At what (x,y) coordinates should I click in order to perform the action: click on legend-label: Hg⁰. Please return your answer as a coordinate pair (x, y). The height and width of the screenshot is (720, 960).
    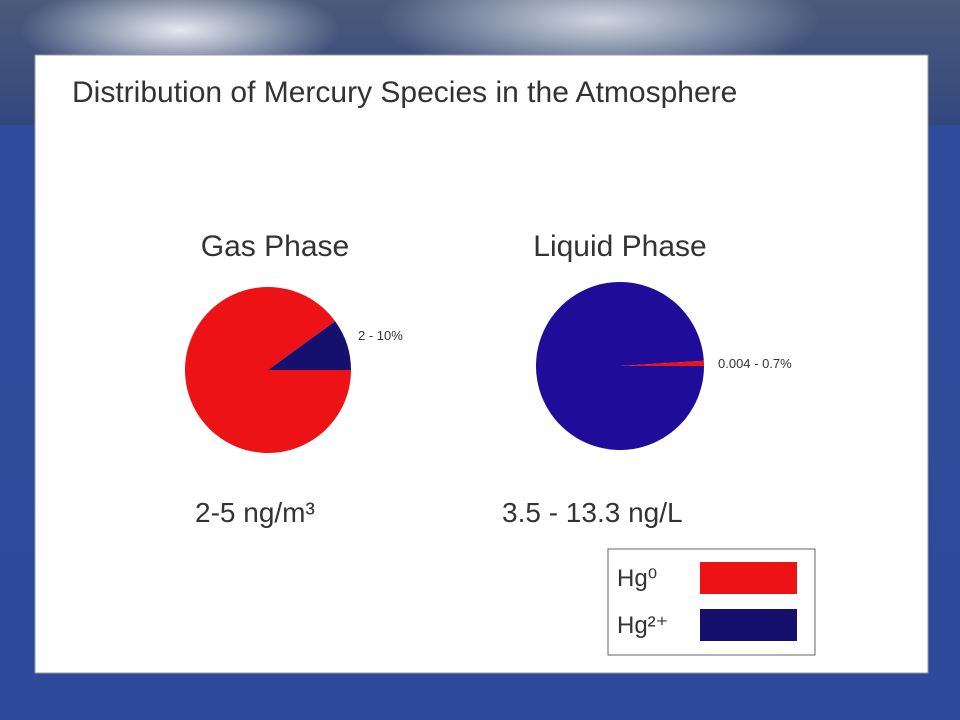
    Looking at the image, I should click on (637, 578).